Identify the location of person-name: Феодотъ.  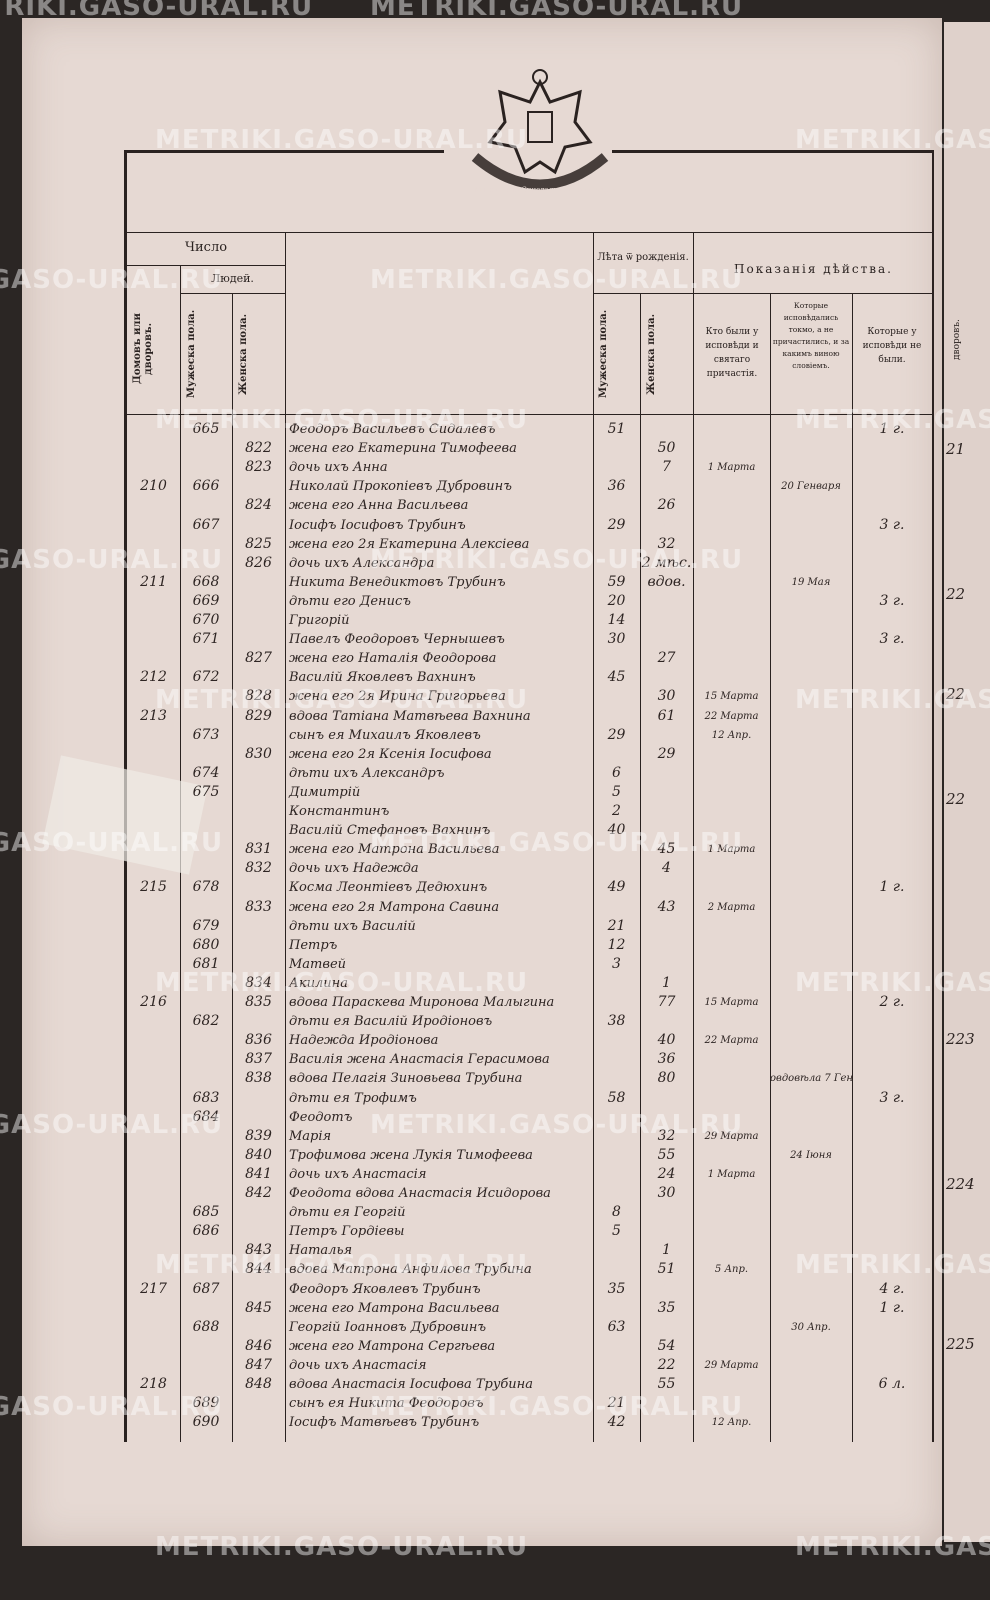
(321, 1117).